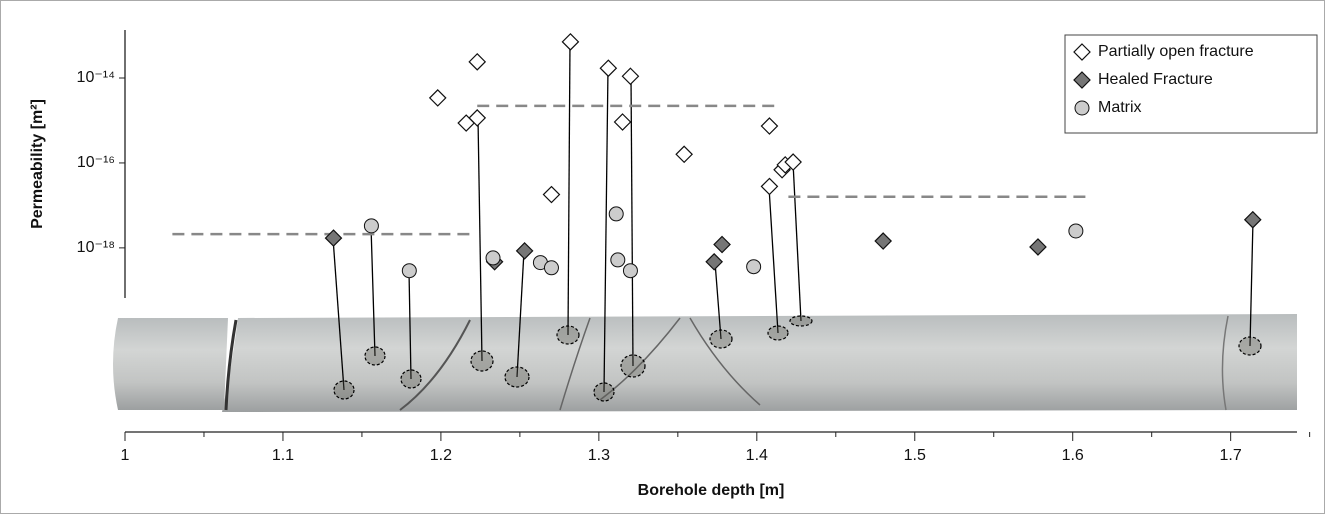 This screenshot has height=514, width=1325. I want to click on y-tick-label: 10⁻¹⁶, so click(96, 162).